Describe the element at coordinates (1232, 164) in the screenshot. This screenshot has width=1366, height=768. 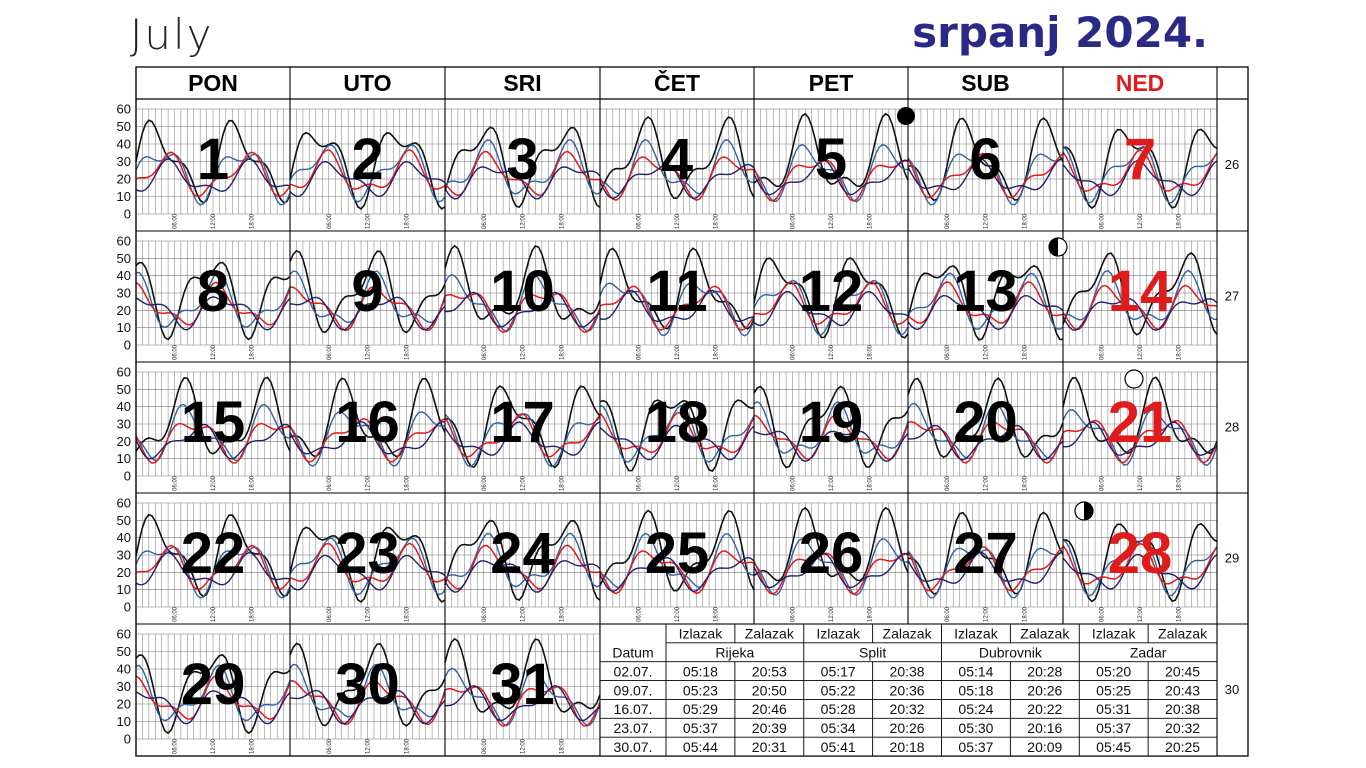
I see `week-number: 26` at that location.